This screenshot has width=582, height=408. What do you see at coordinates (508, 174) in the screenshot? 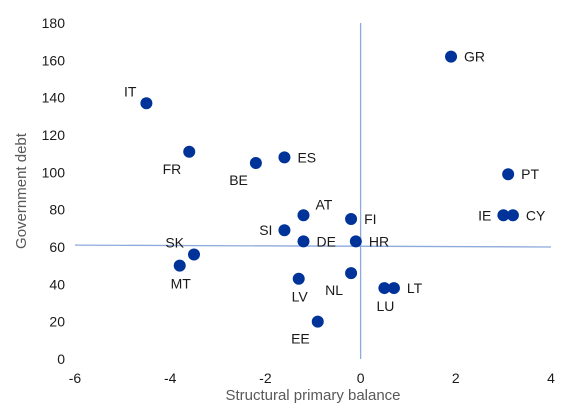
I see `point-pt` at bounding box center [508, 174].